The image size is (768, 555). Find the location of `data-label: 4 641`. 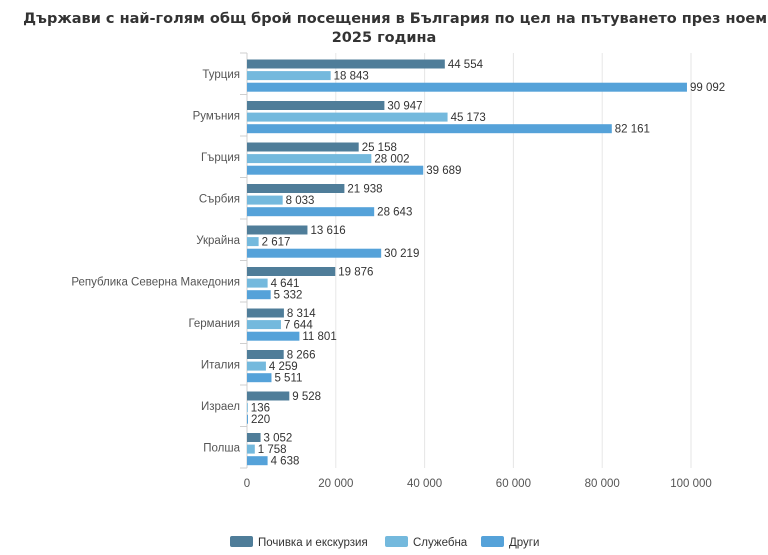

data-label: 4 641 is located at coordinates (285, 284).